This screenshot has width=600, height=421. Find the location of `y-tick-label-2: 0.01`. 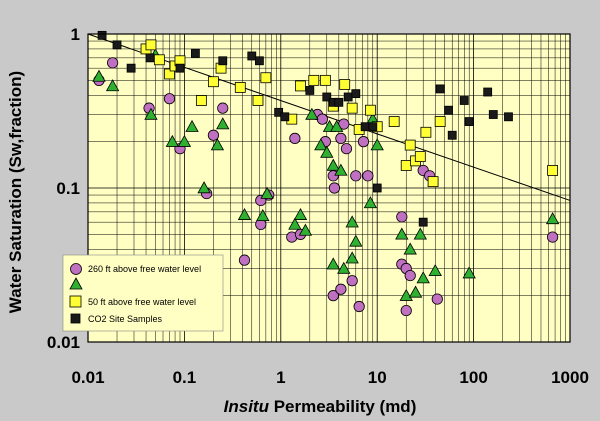

y-tick-label-2: 0.01 is located at coordinates (63, 342).